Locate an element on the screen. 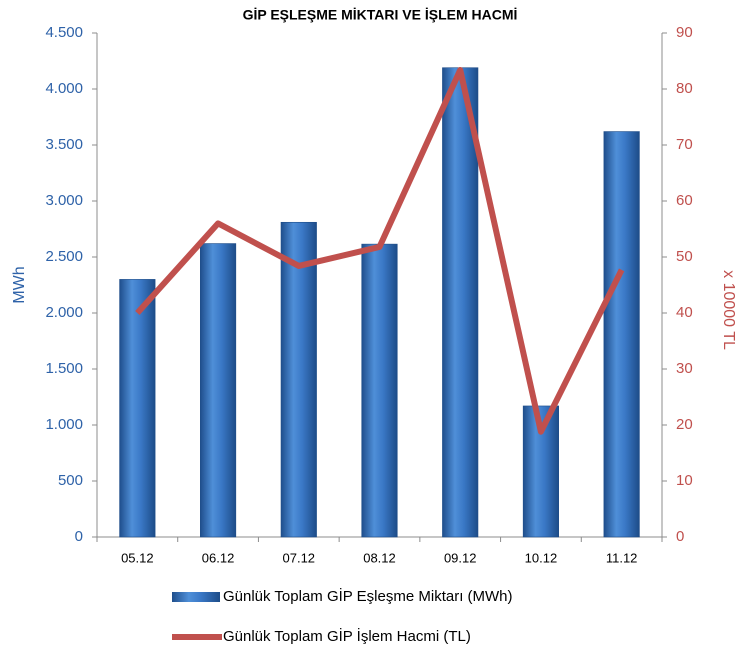 This screenshot has width=736, height=654. y2-tick-label: 60 is located at coordinates (684, 200).